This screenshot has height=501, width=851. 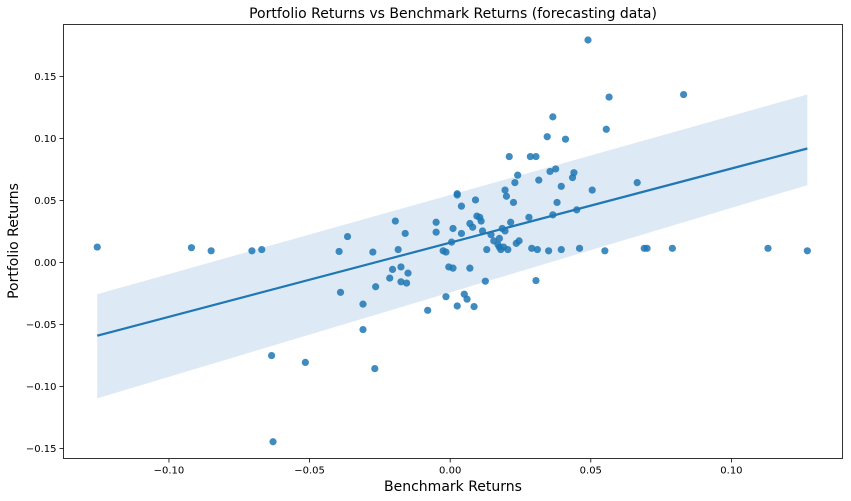 What do you see at coordinates (45, 139) in the screenshot?
I see `y-tick-label: 0.10` at bounding box center [45, 139].